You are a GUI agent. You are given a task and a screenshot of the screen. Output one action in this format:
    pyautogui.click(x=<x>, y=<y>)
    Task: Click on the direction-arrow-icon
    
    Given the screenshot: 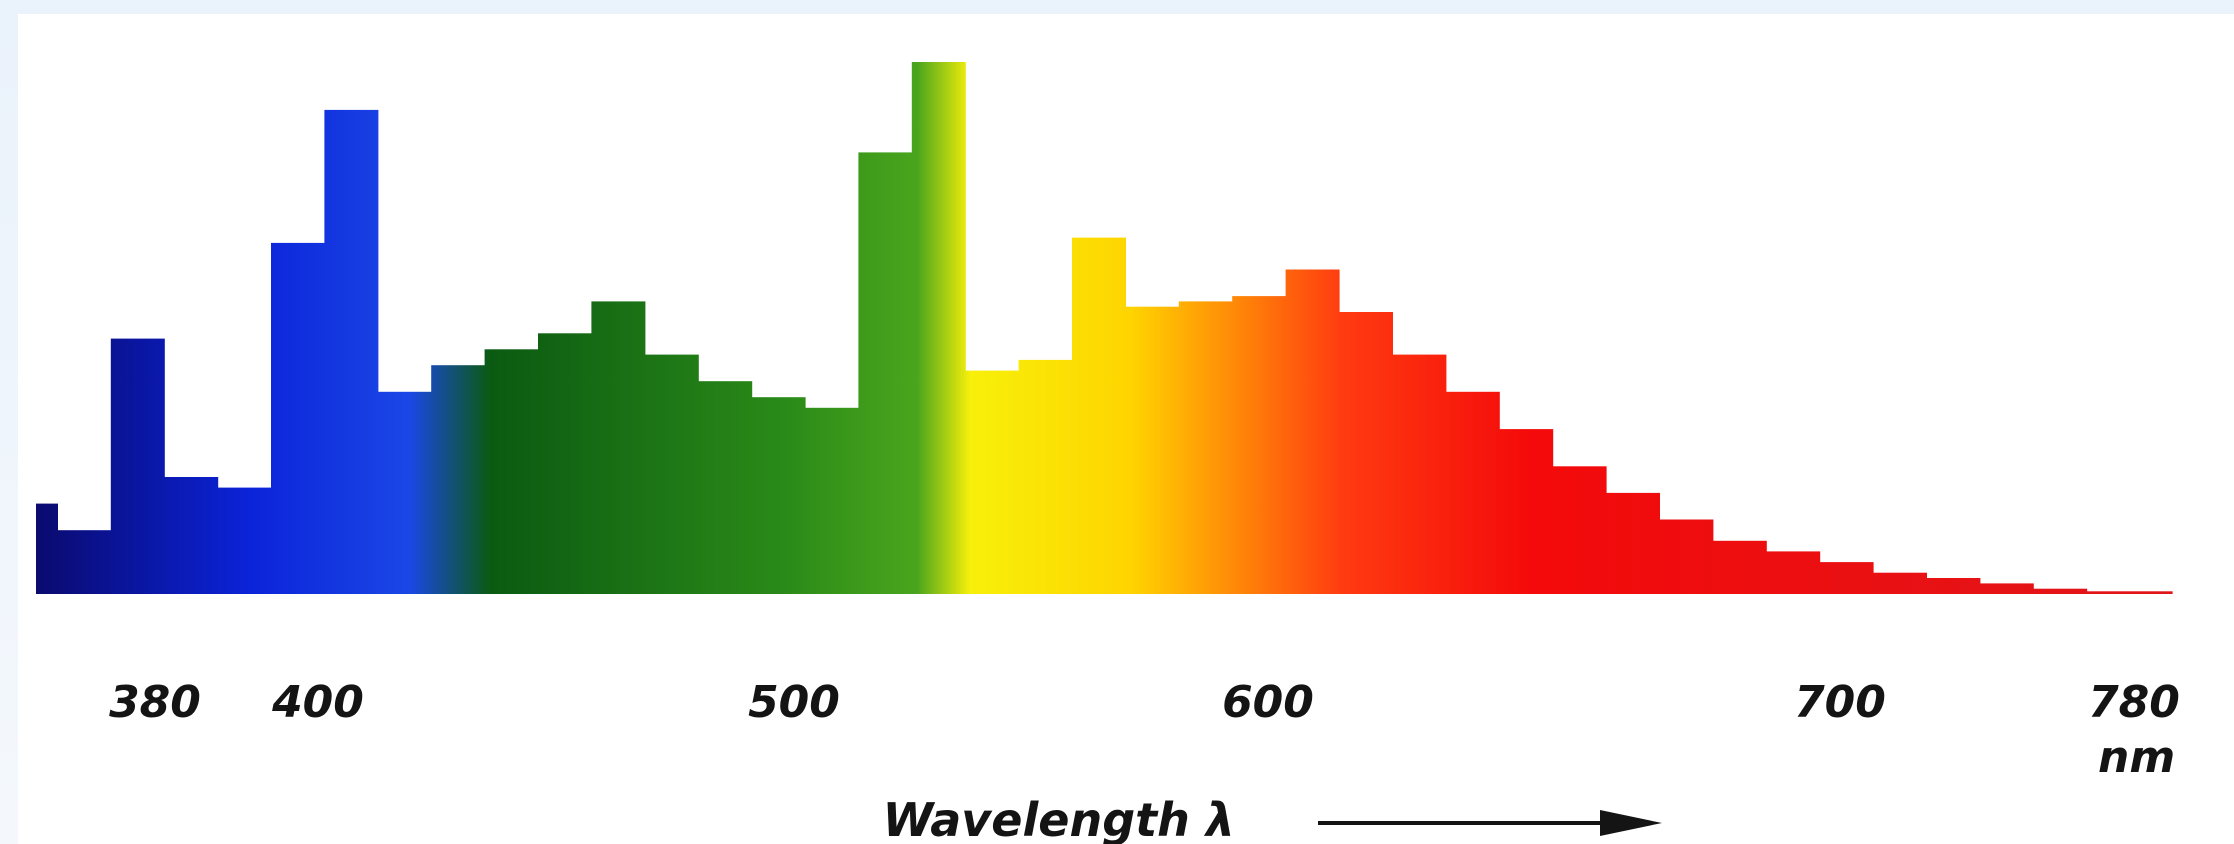 What is the action you would take?
    pyautogui.click(x=1490, y=823)
    